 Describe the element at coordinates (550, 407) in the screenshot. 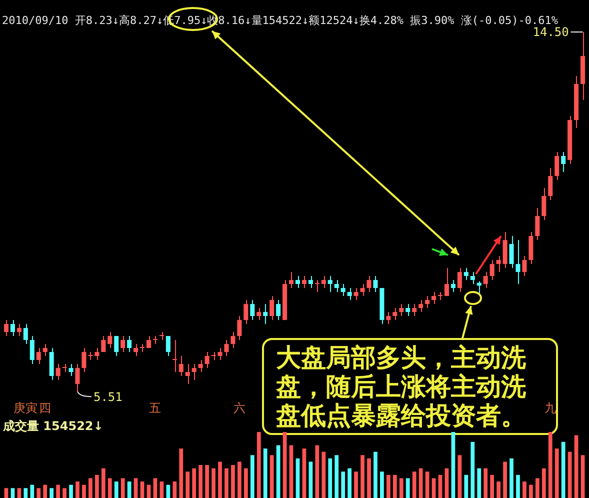

I see `x-tick-label: 九` at that location.